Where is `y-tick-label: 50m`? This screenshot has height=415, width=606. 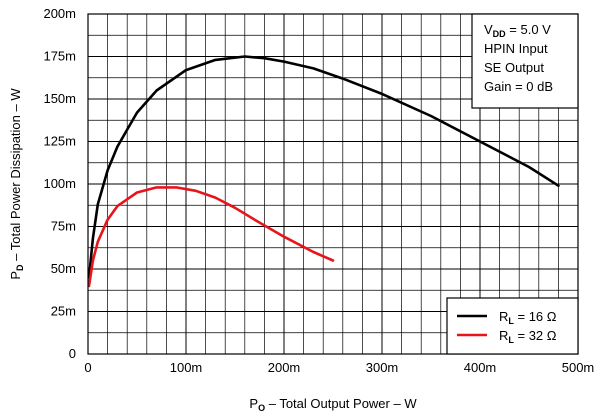 y-tick-label: 50m is located at coordinates (63, 268).